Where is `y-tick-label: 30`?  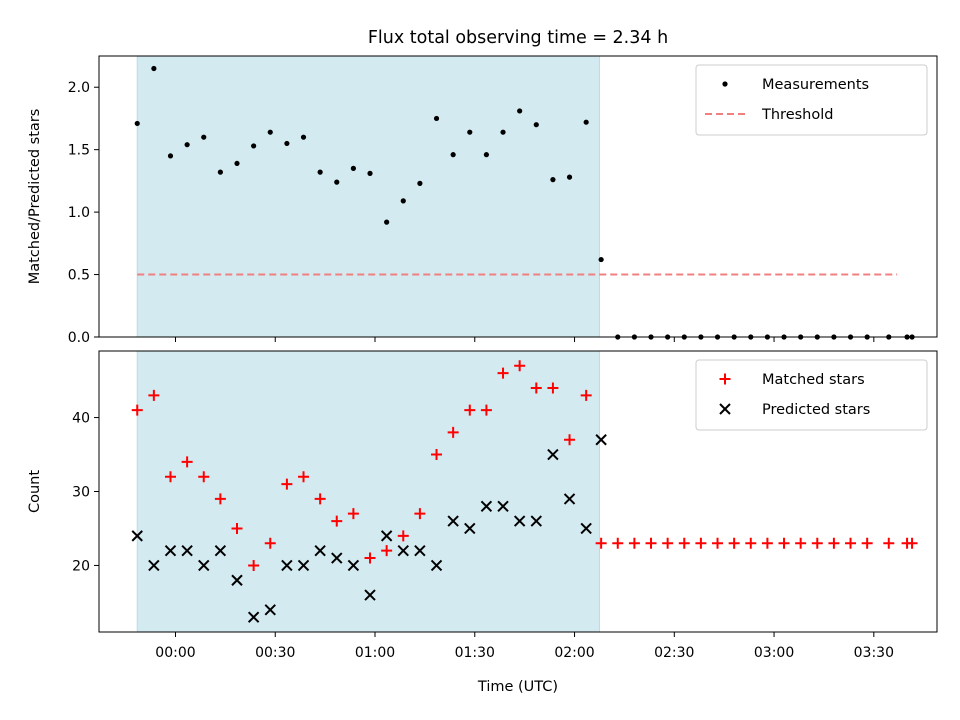
y-tick-label: 30 is located at coordinates (81, 493).